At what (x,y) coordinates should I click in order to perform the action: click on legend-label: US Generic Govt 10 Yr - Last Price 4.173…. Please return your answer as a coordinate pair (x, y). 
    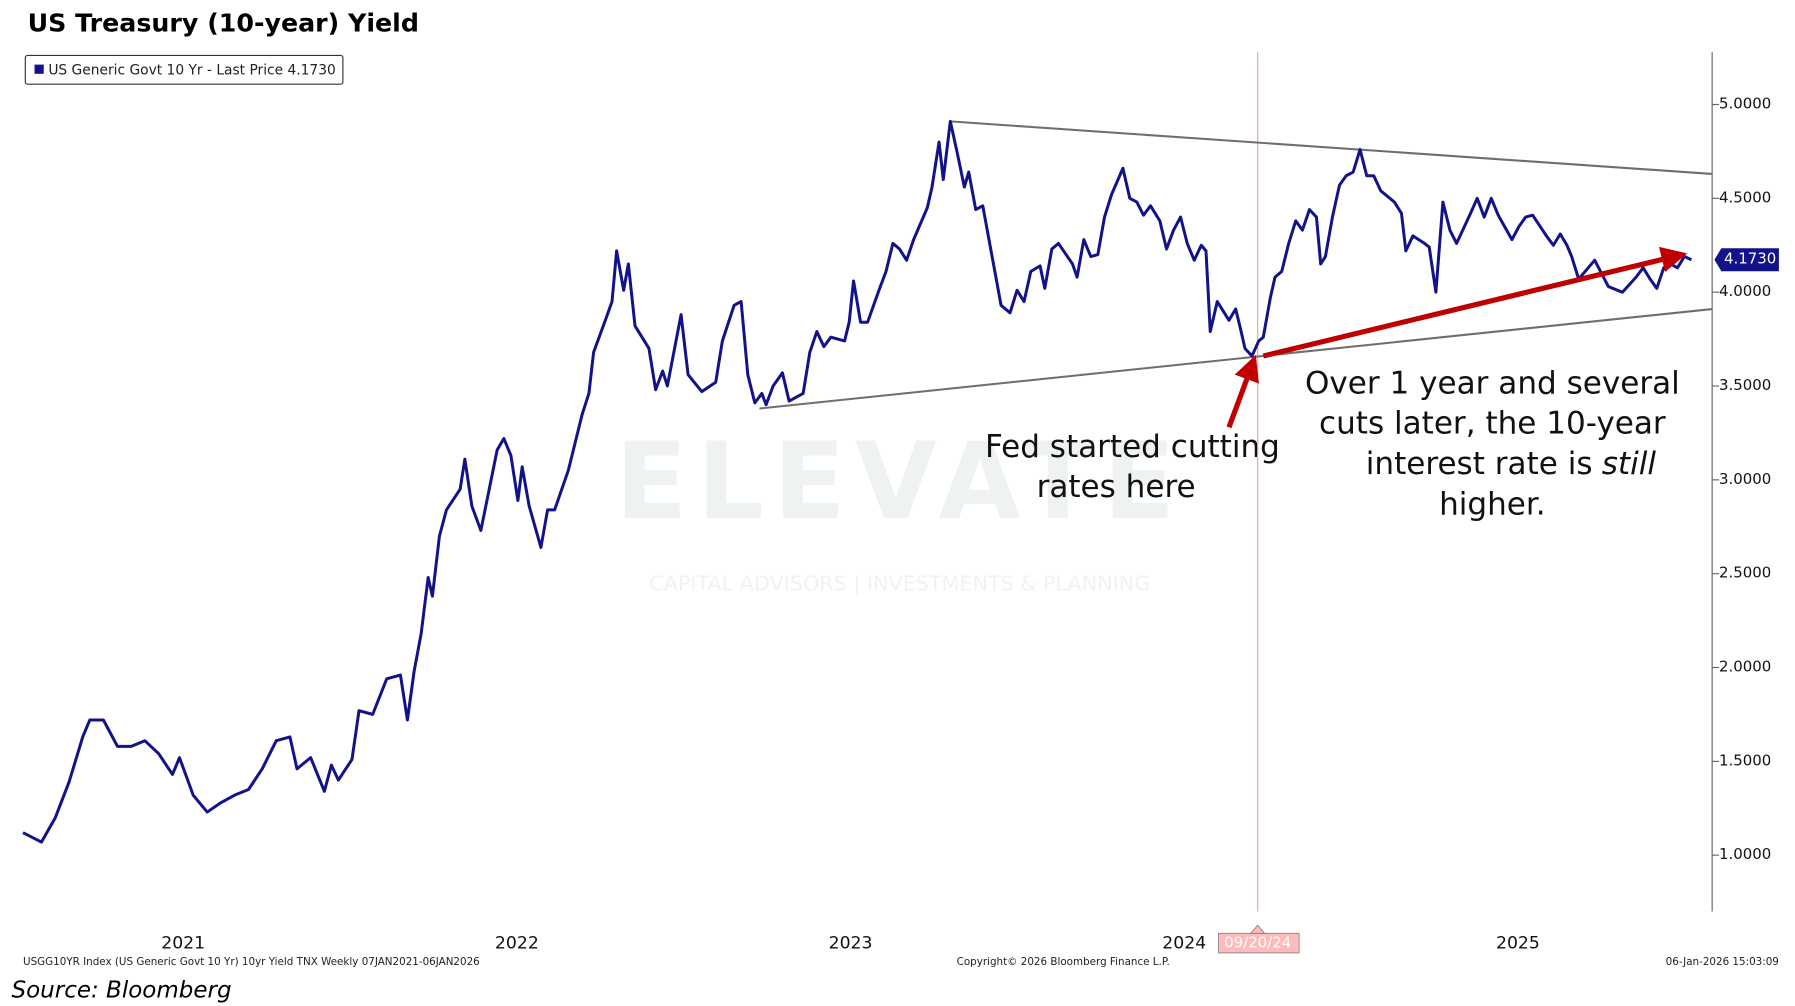
    Looking at the image, I should click on (191, 70).